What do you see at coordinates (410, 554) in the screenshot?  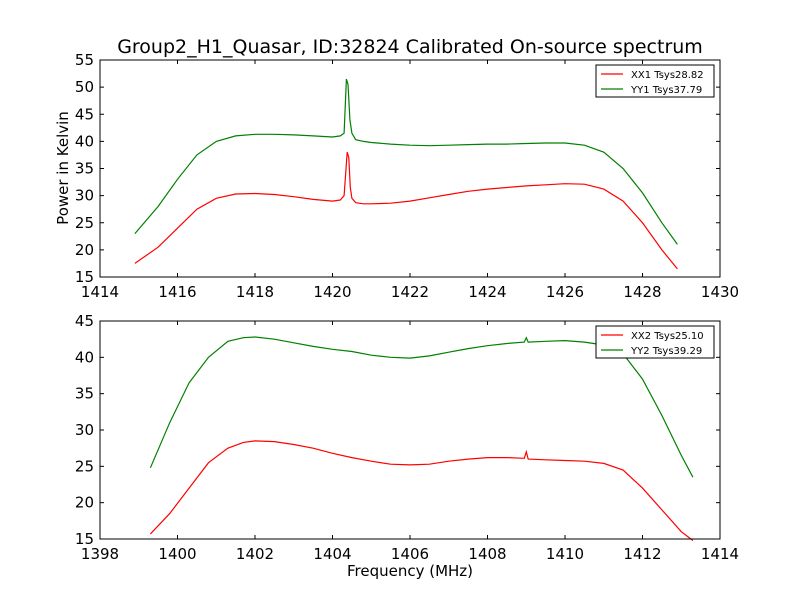 I see `x-tick-label: 1406` at bounding box center [410, 554].